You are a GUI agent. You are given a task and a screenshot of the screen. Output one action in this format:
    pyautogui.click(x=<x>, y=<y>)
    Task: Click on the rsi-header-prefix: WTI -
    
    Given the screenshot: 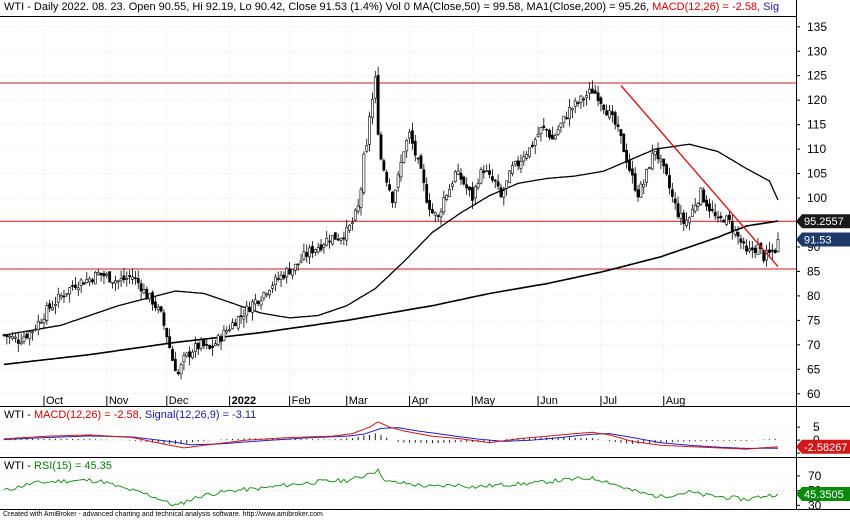 What is the action you would take?
    pyautogui.click(x=19, y=466)
    